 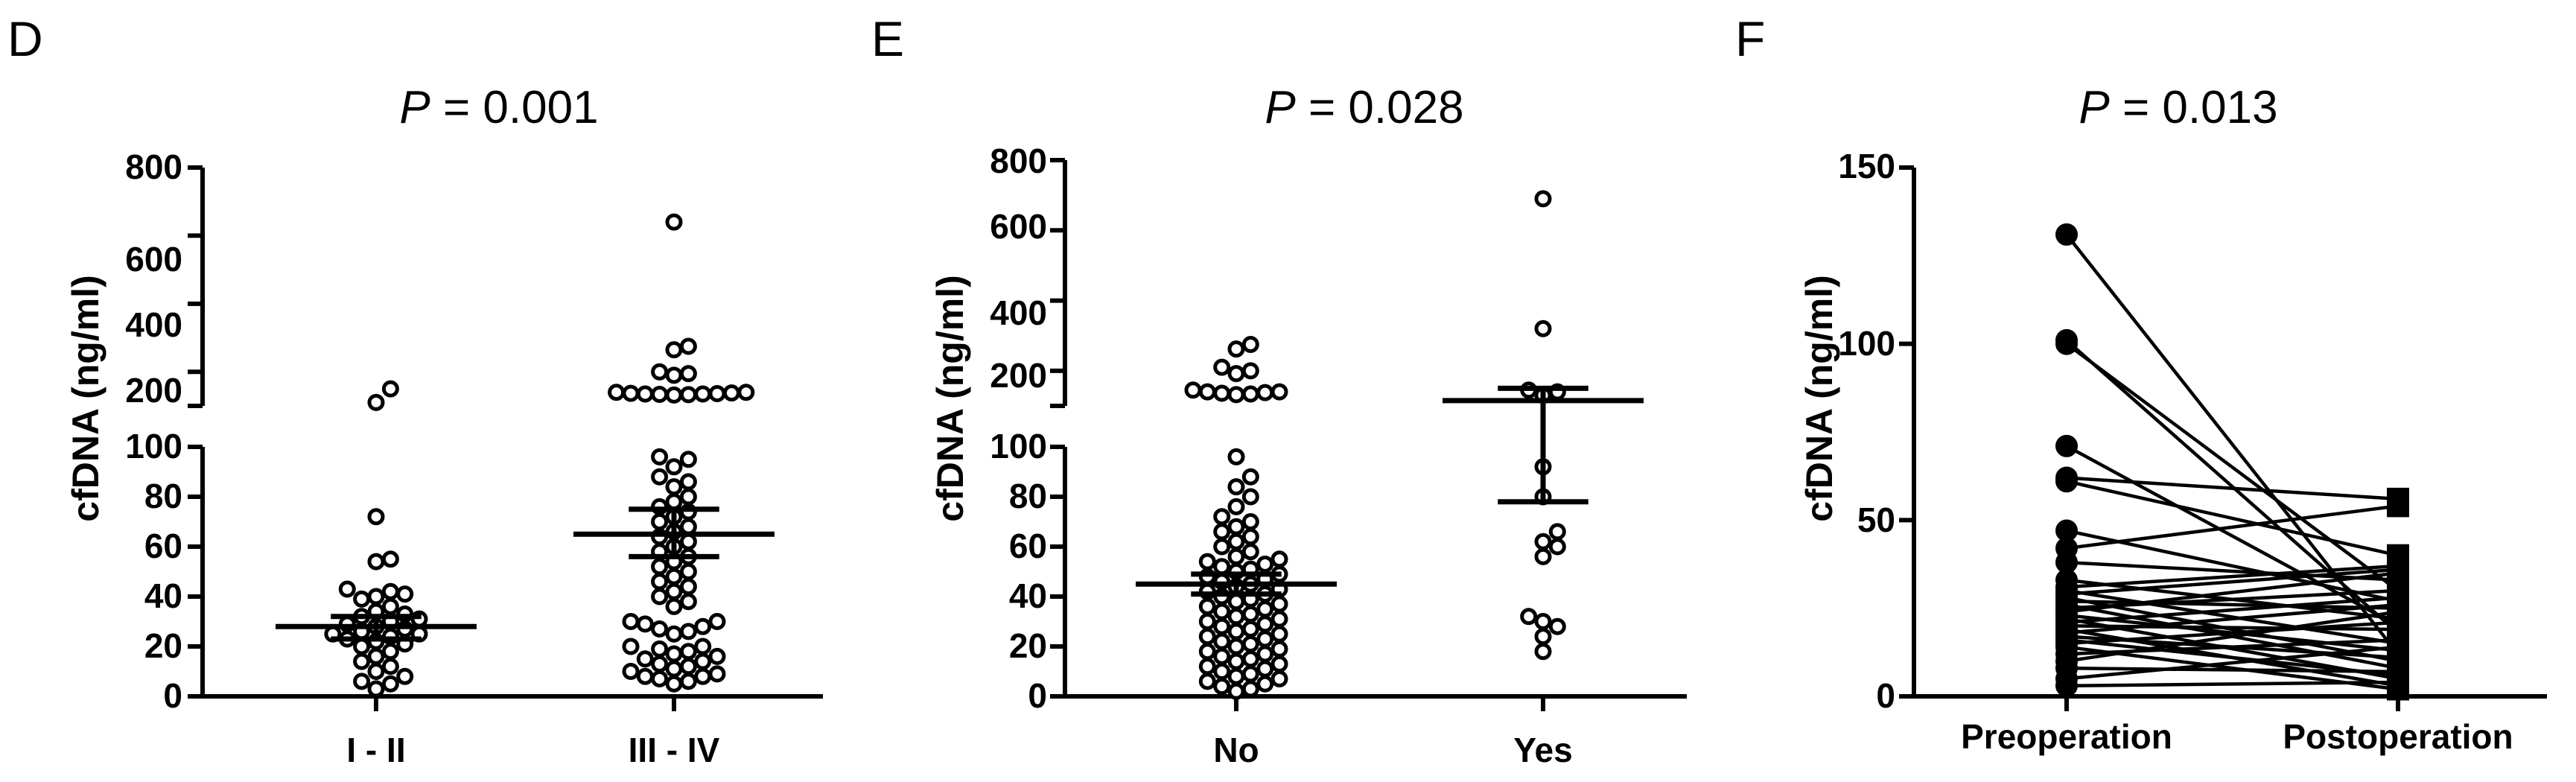 I want to click on category-label-preoperation: Preoperation, so click(x=2066, y=736).